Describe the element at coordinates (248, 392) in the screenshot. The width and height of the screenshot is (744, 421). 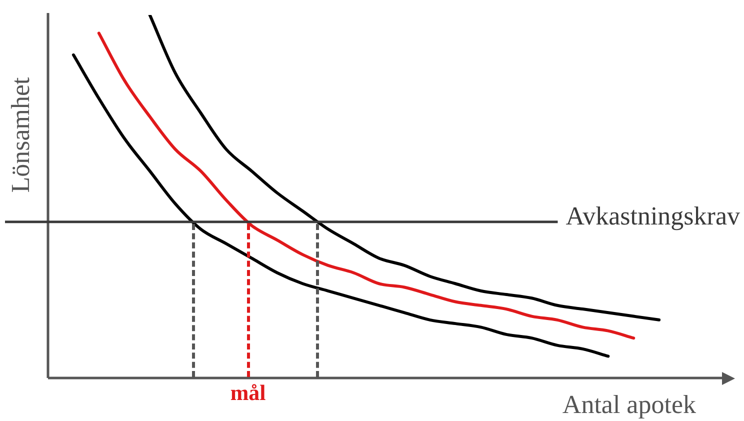
I see `text: mål` at that location.